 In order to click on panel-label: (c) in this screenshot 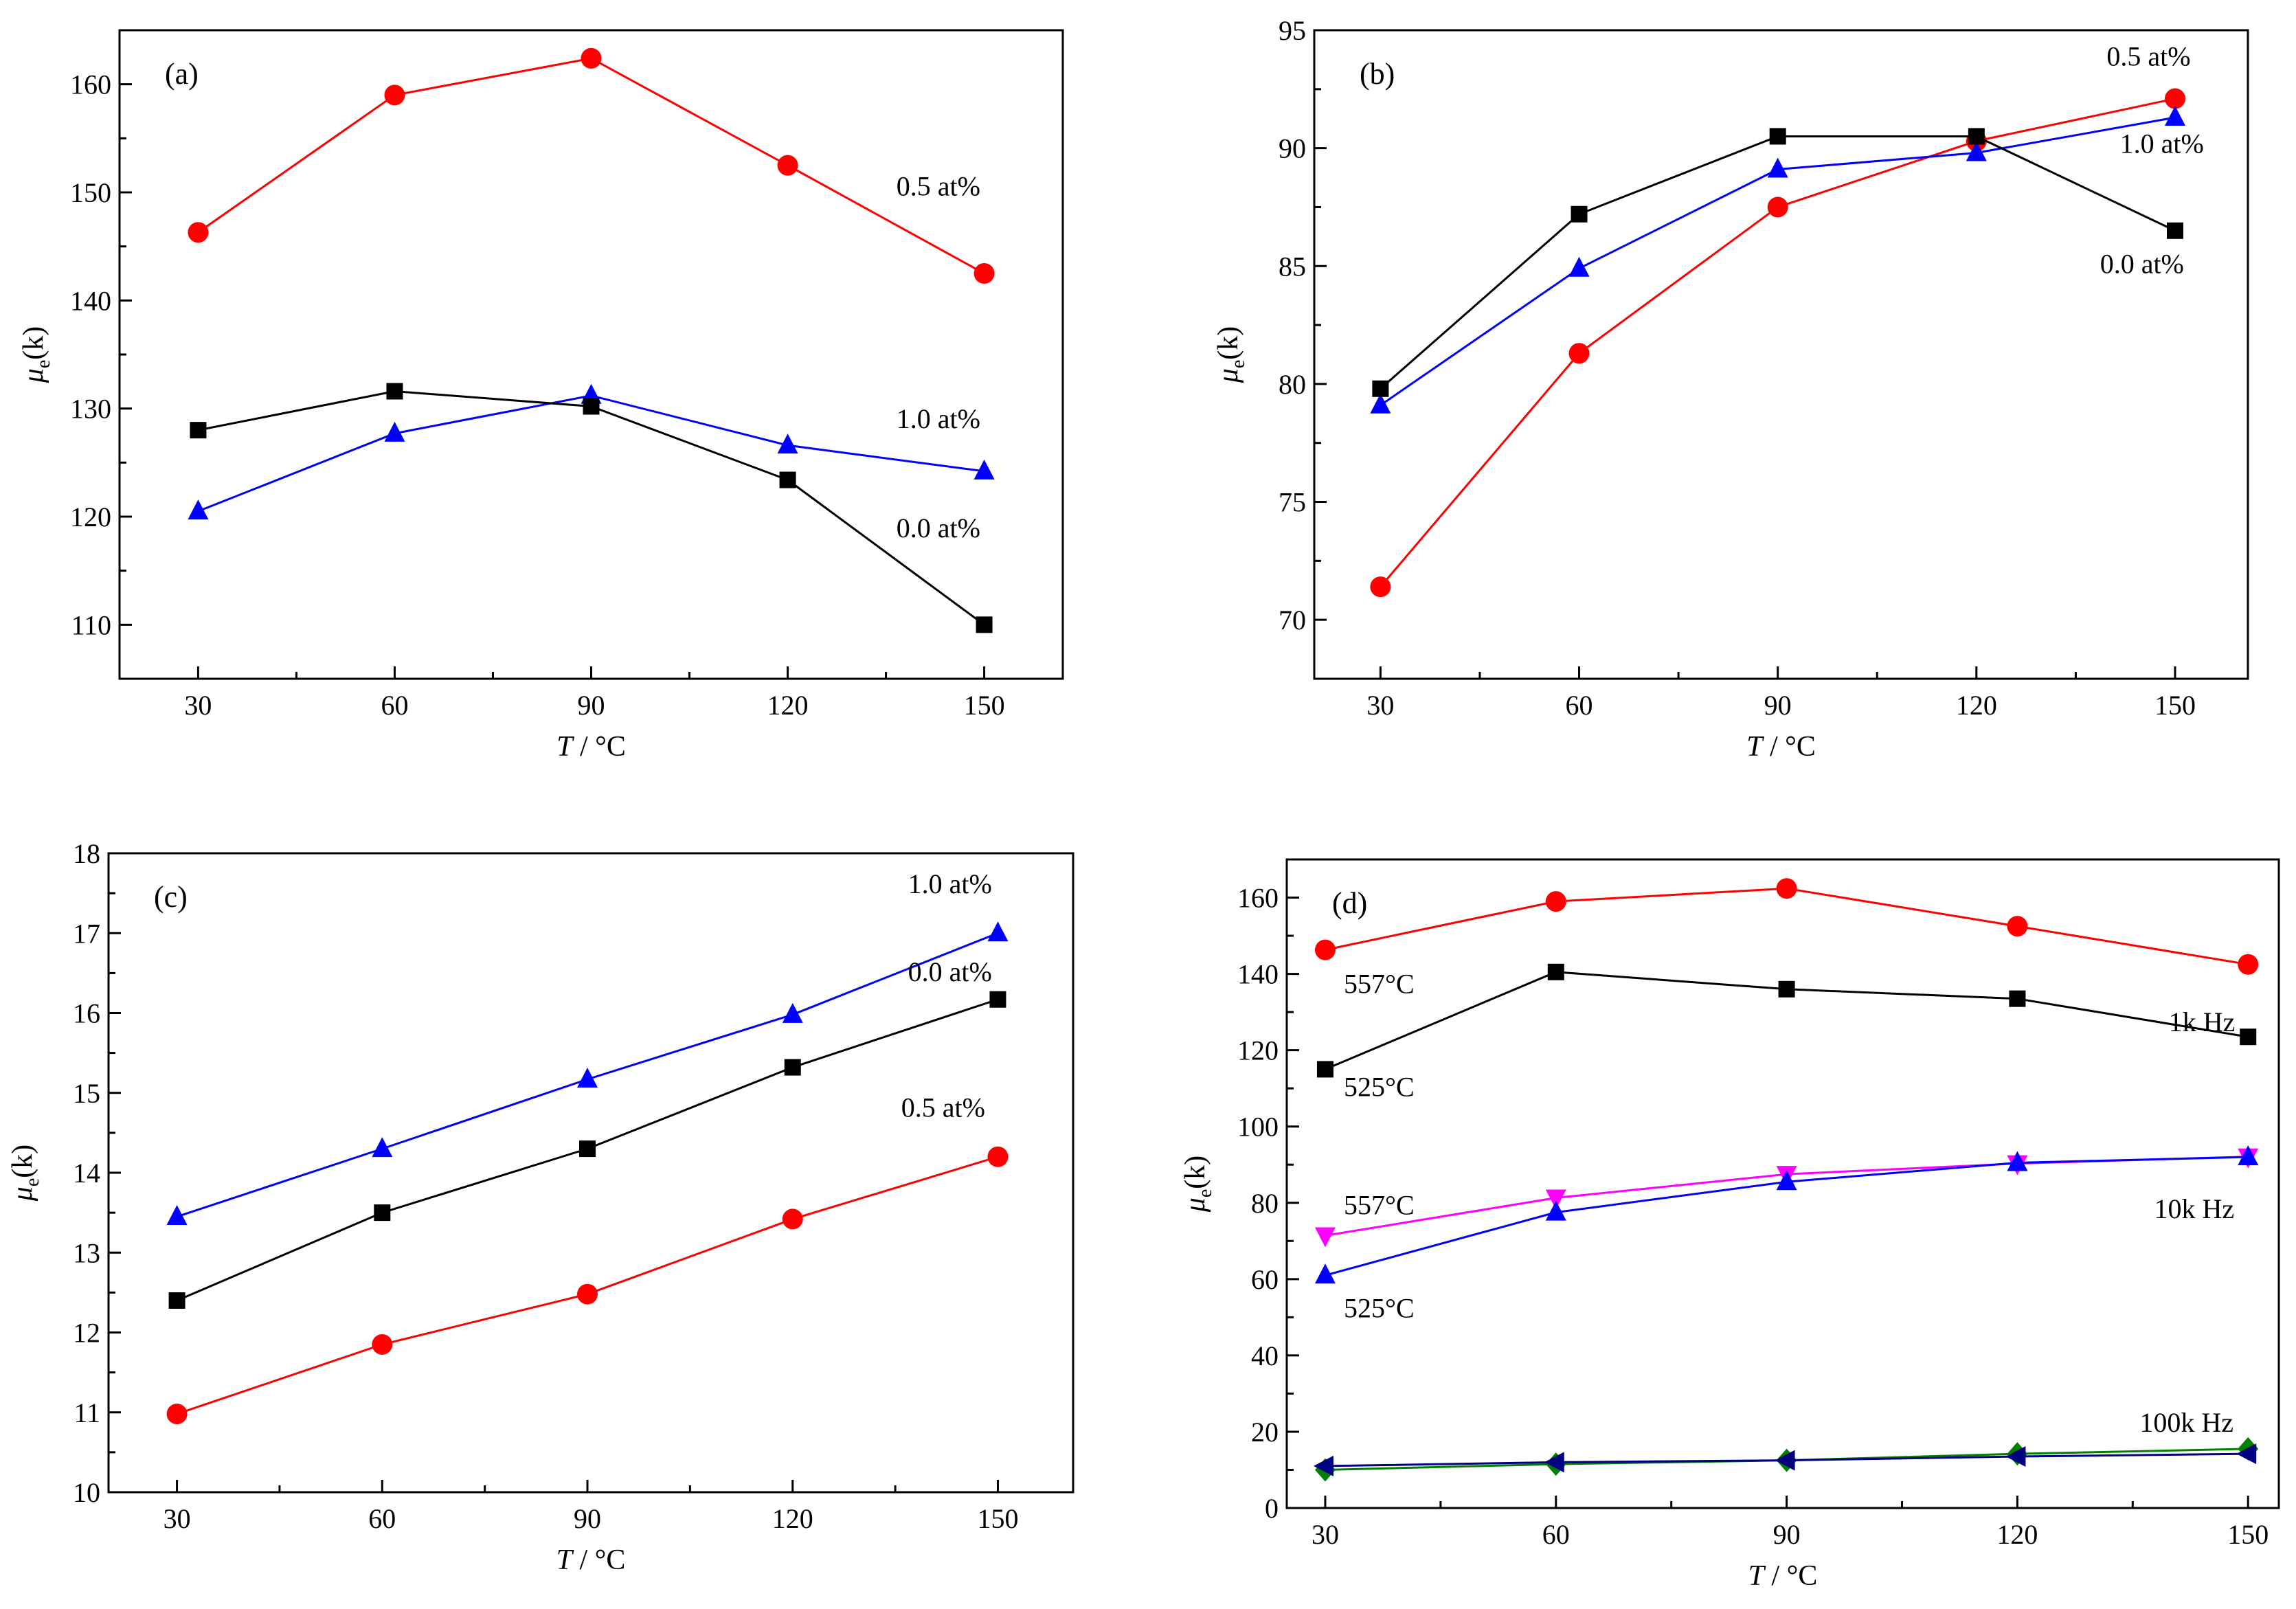, I will do `click(171, 897)`.